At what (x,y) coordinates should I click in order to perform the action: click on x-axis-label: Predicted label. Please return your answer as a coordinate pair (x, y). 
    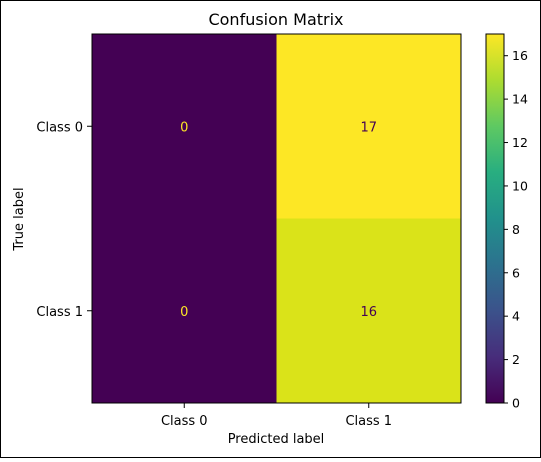
    Looking at the image, I should click on (276, 439).